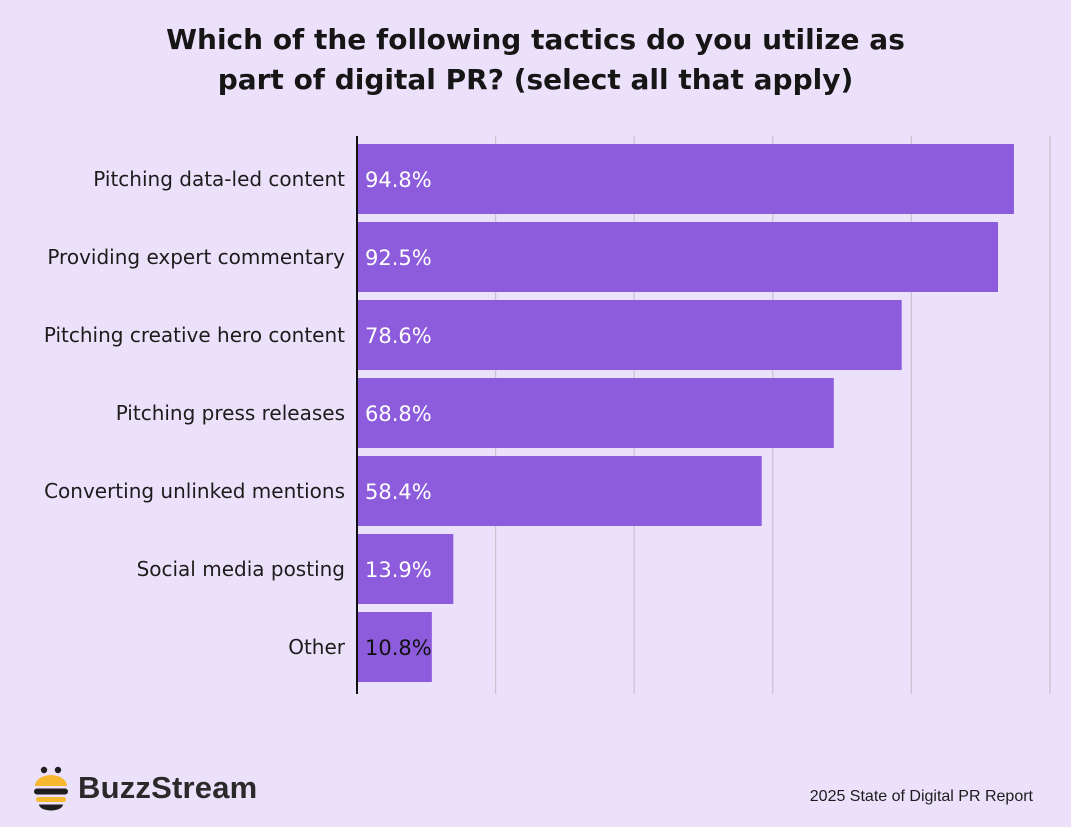 The height and width of the screenshot is (827, 1071). What do you see at coordinates (194, 491) in the screenshot?
I see `category-label: Converting unlinked mentions` at bounding box center [194, 491].